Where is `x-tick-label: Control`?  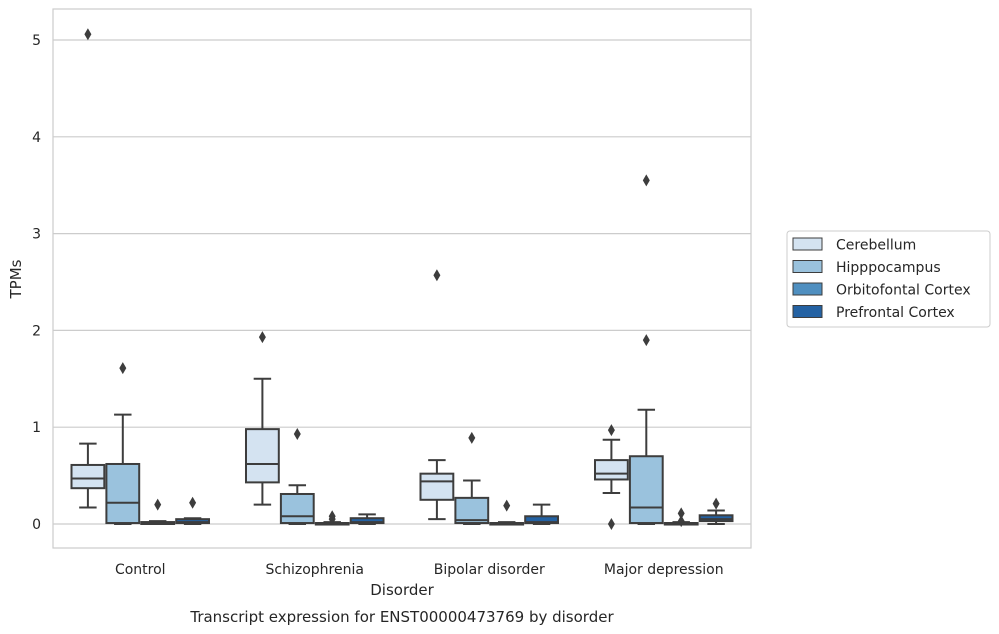
x-tick-label: Control is located at coordinates (140, 570).